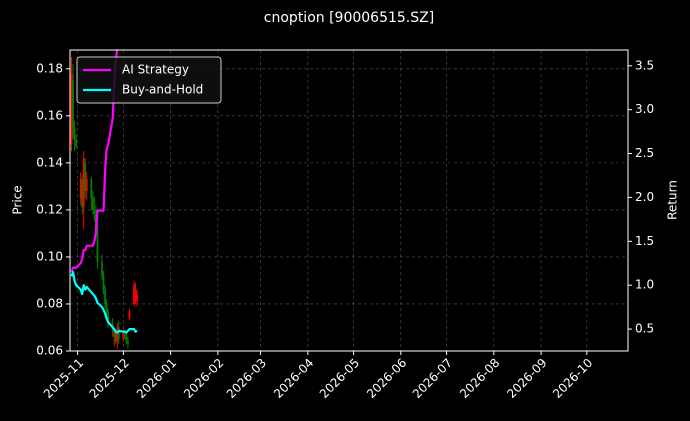  I want to click on y-tick-label: 0.08, so click(49, 303).